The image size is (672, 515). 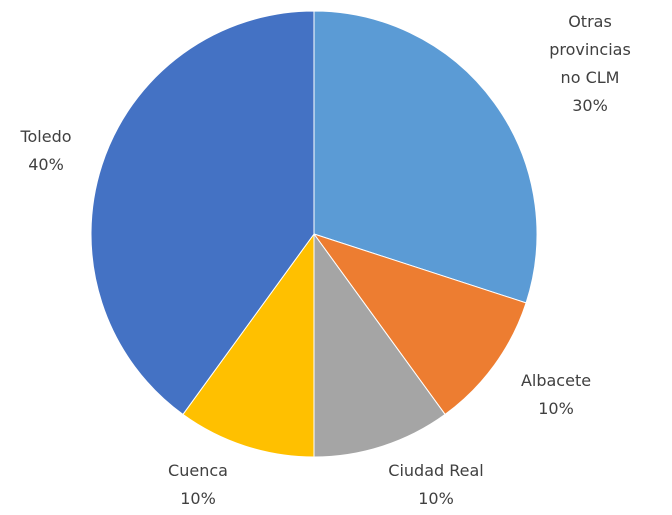 I want to click on category-label: Toledo, so click(x=46, y=136).